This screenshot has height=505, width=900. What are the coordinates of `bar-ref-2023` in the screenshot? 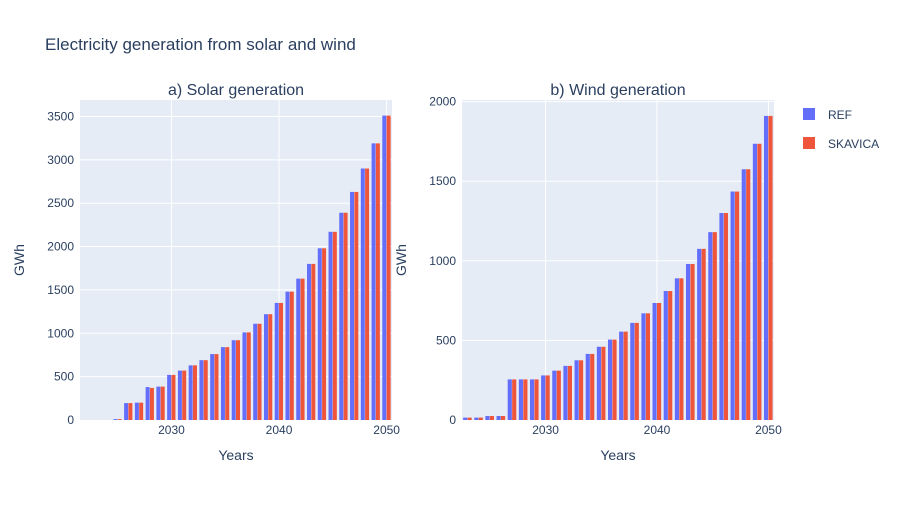 It's located at (465, 418).